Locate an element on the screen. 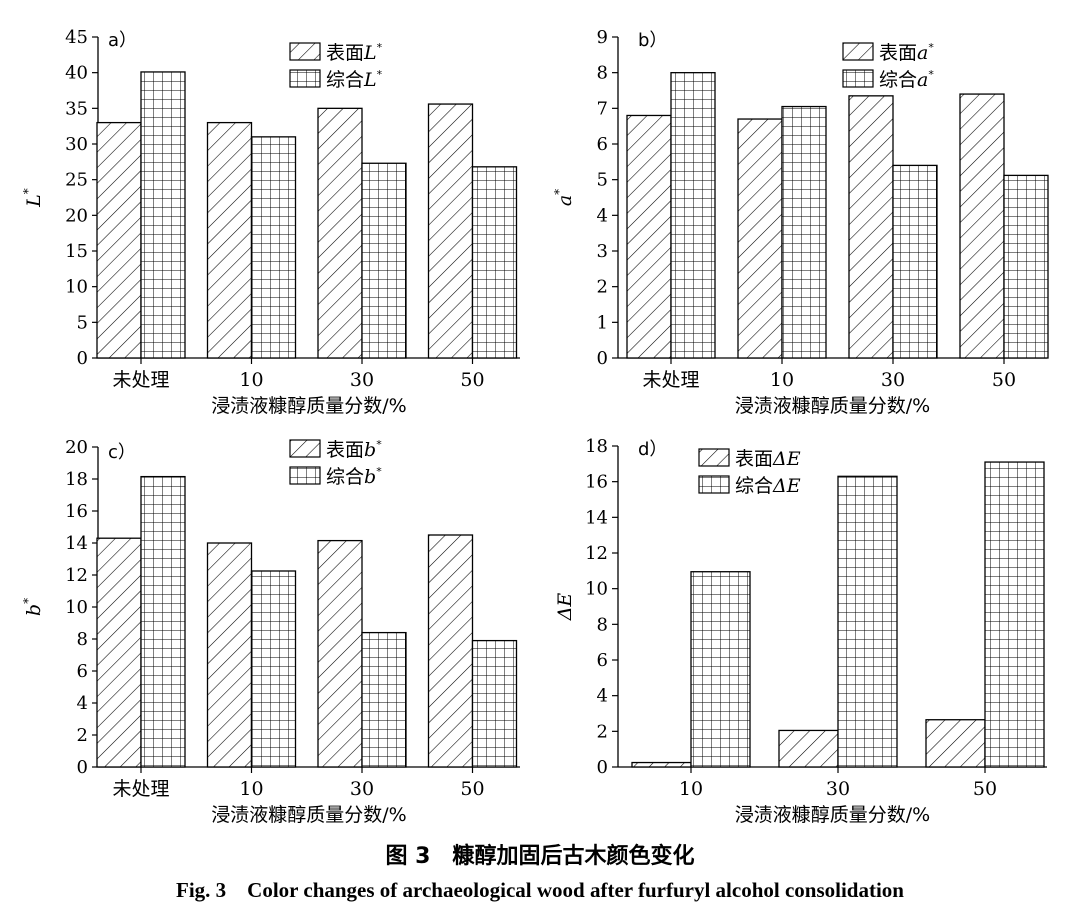 Image resolution: width=1080 pixels, height=921 pixels. legend-label-surface: 表面a* is located at coordinates (906, 52).